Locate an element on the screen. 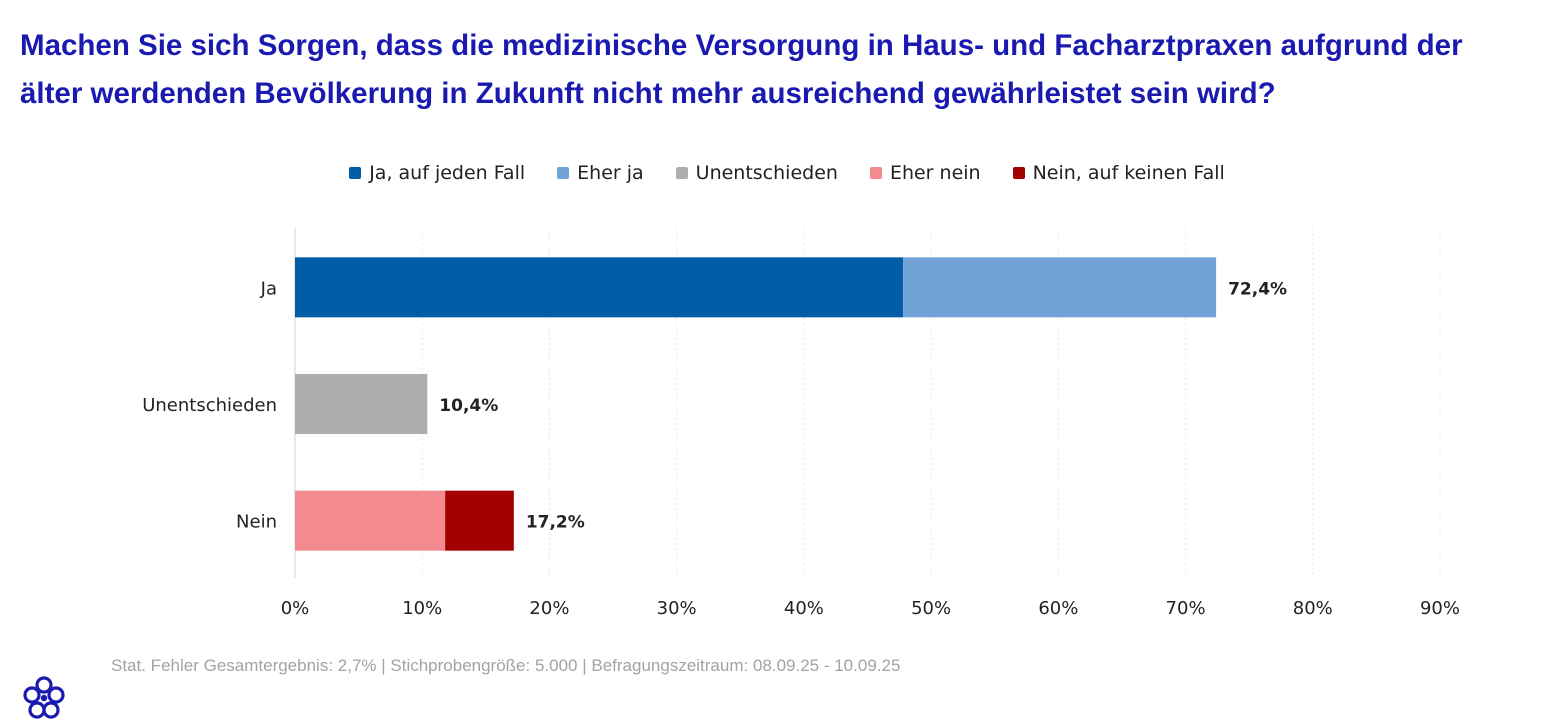 This screenshot has width=1544, height=728. data-label: 72,4% is located at coordinates (1257, 289).